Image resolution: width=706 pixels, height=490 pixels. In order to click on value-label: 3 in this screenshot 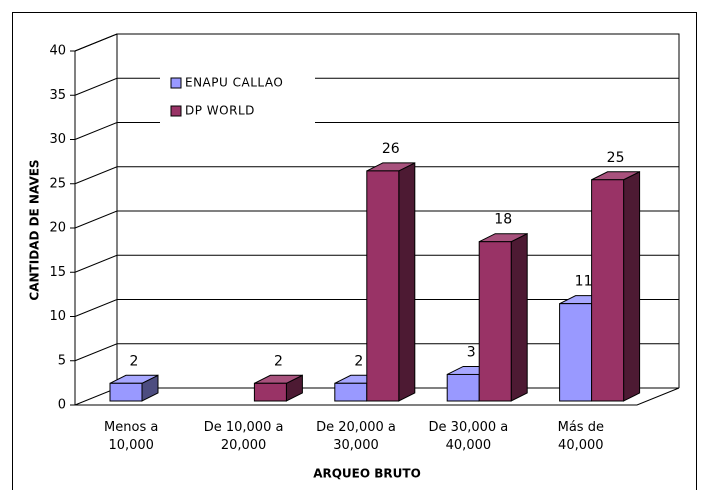, I will do `click(471, 352)`.